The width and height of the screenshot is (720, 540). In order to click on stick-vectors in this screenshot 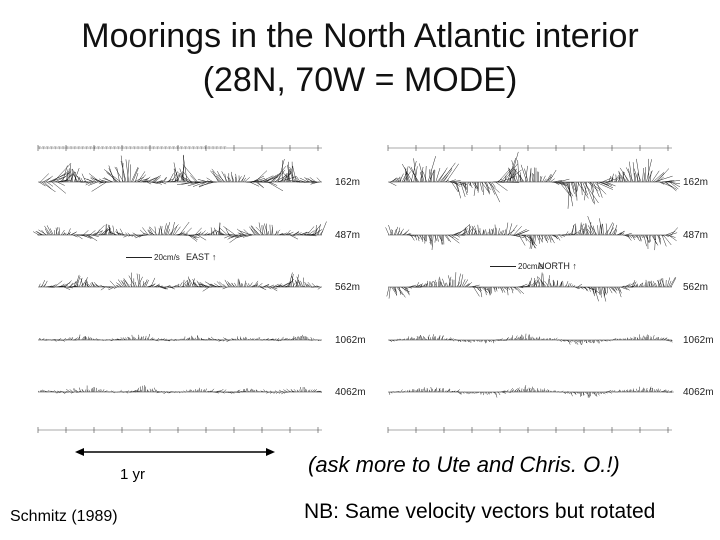, I will do `click(180, 282)`.